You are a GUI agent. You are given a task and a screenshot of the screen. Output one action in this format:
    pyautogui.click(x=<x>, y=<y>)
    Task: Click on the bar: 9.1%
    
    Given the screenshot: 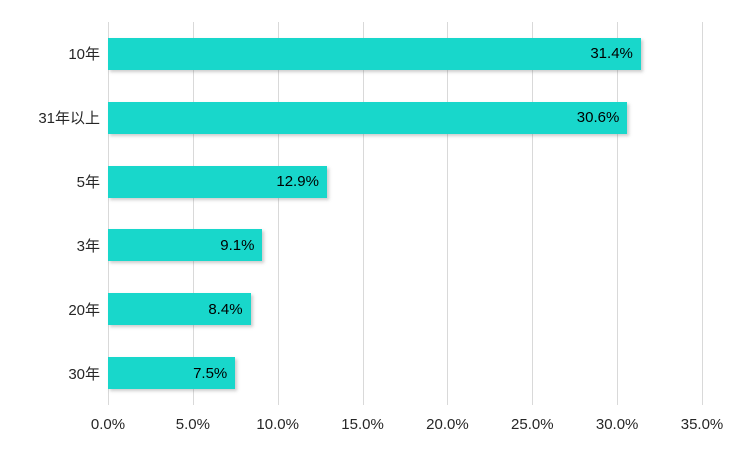 What is the action you would take?
    pyautogui.click(x=185, y=245)
    